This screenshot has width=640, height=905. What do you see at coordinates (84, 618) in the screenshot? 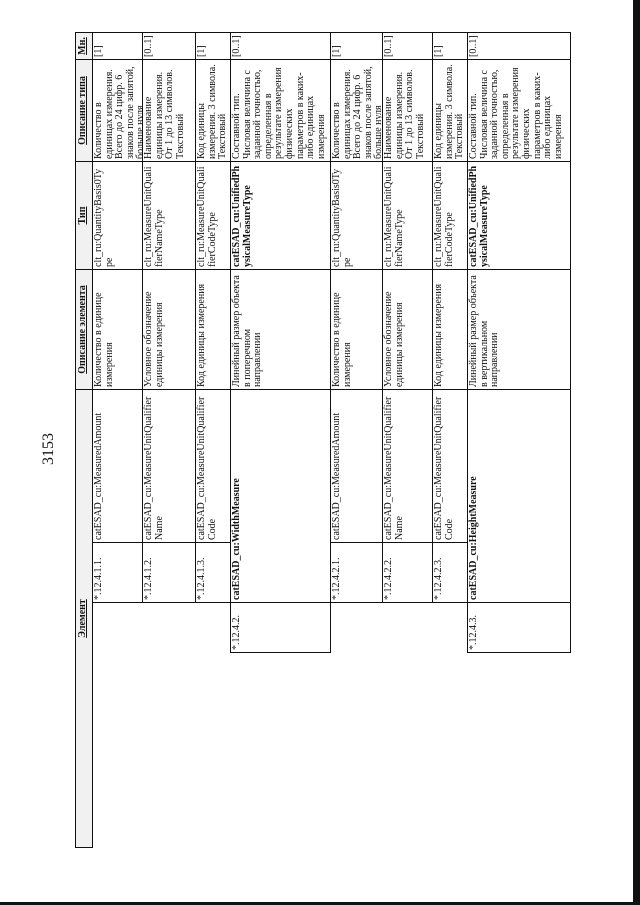
I see `header-element: Элемент` at bounding box center [84, 618].